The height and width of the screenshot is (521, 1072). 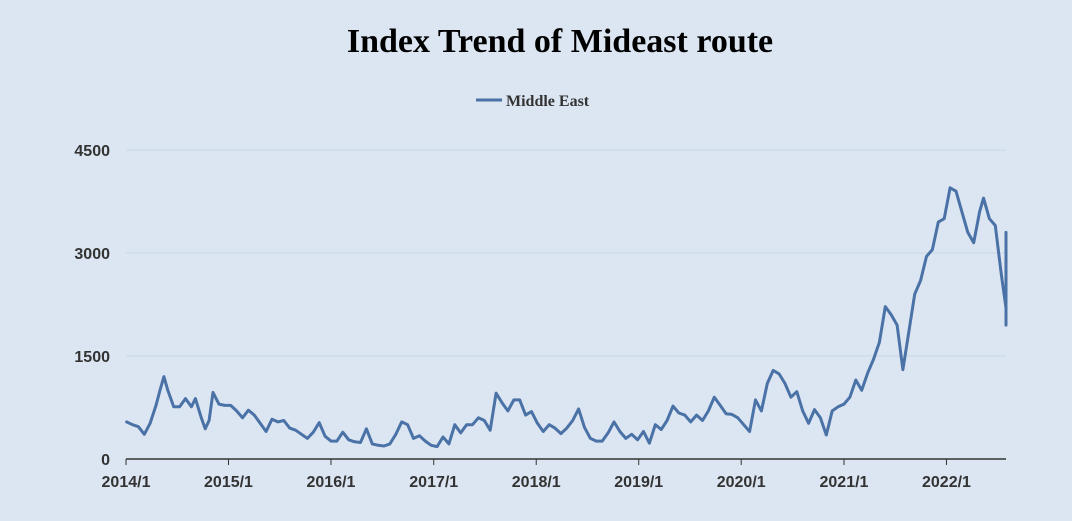 What do you see at coordinates (741, 482) in the screenshot?
I see `x-tick-label: 2020/1` at bounding box center [741, 482].